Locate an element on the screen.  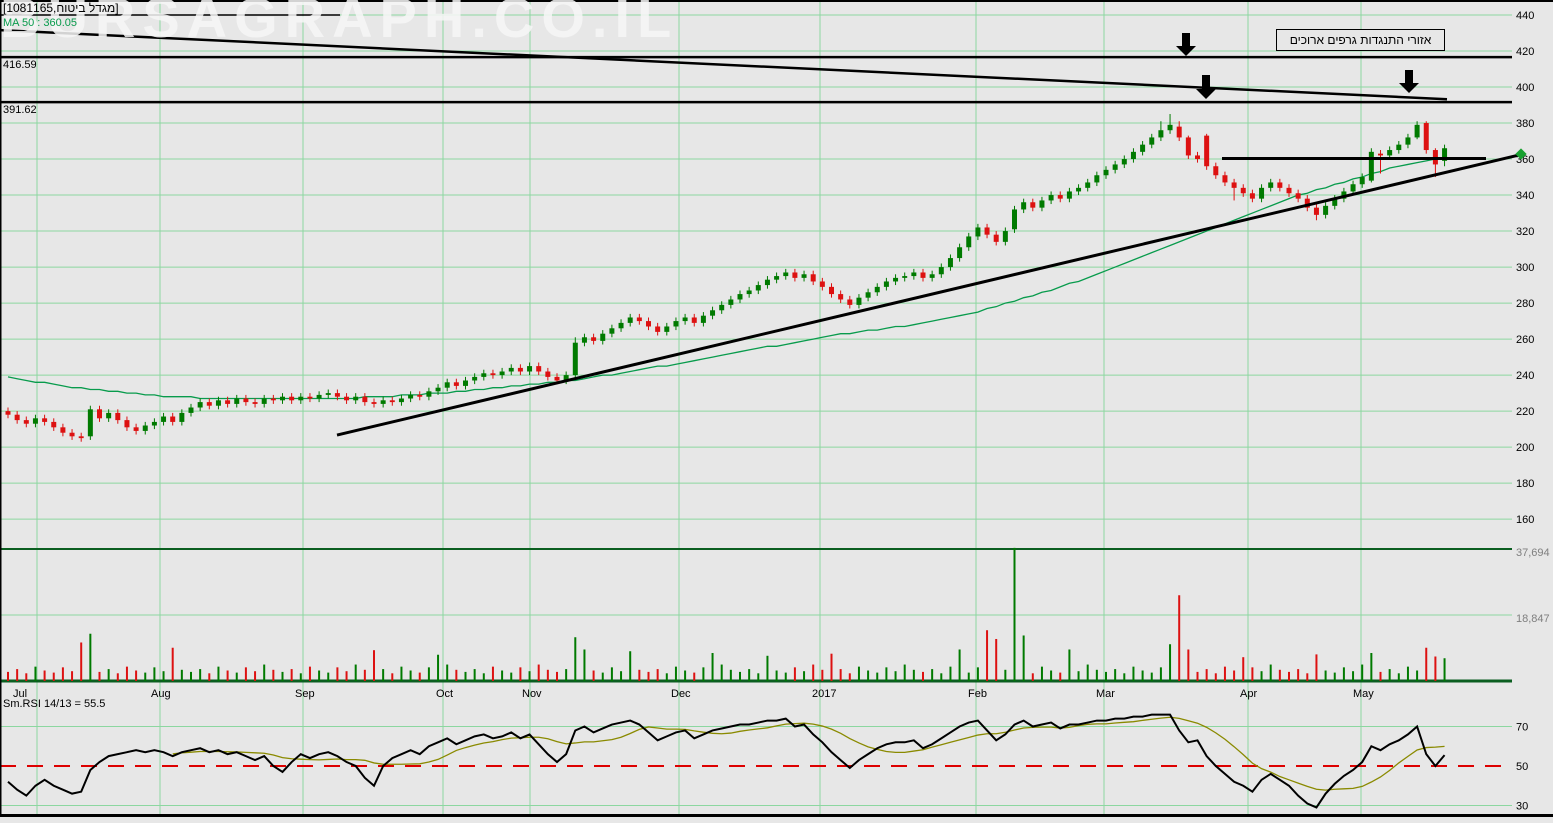
ma50-legend: MA 50 : 360.05 is located at coordinates (40, 23).